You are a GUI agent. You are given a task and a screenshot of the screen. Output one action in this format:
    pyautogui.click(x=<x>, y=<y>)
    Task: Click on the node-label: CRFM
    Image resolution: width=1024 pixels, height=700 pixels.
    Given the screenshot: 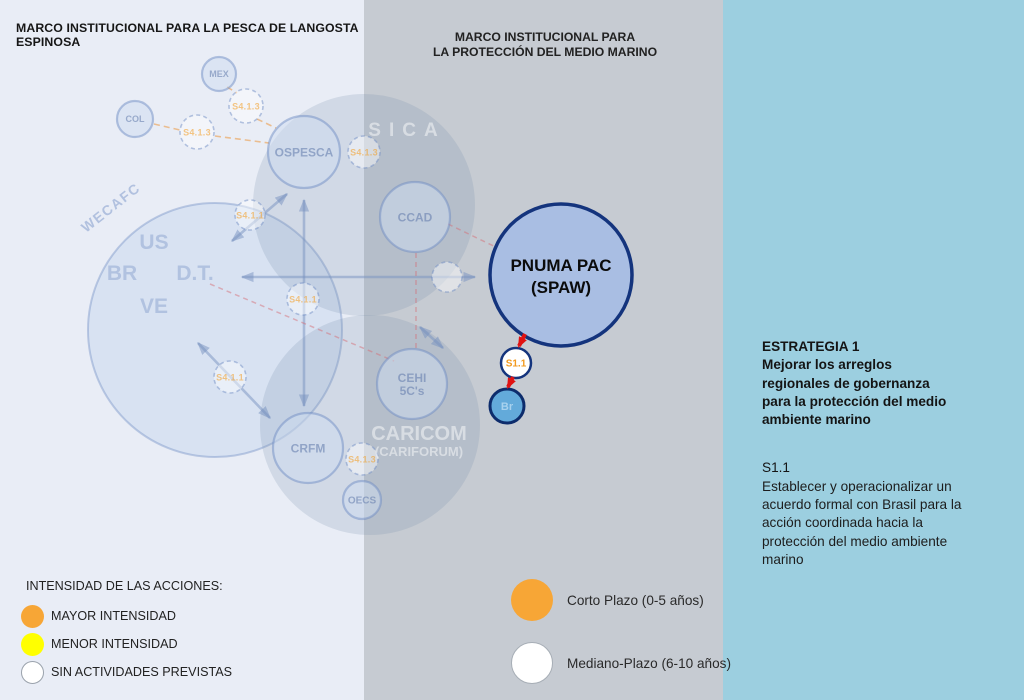 What is the action you would take?
    pyautogui.click(x=308, y=448)
    